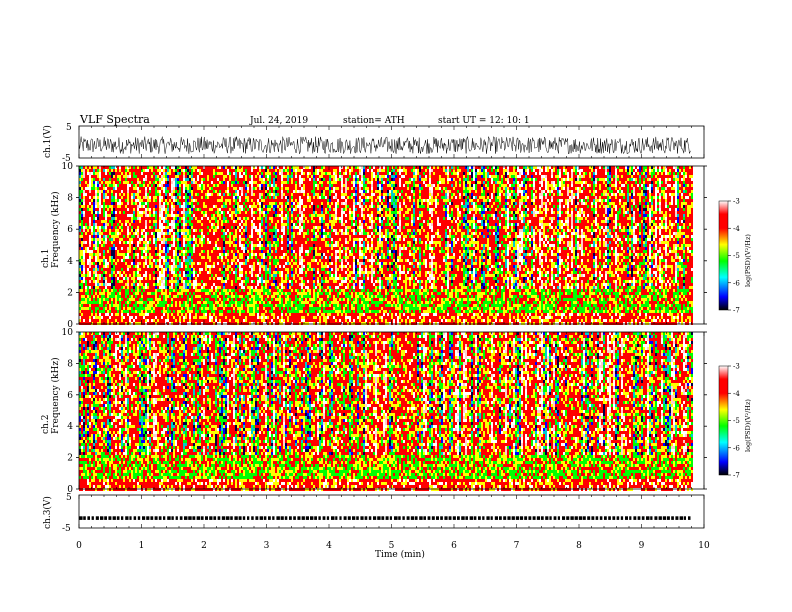  I want to click on station-label: station= ATH, so click(374, 121).